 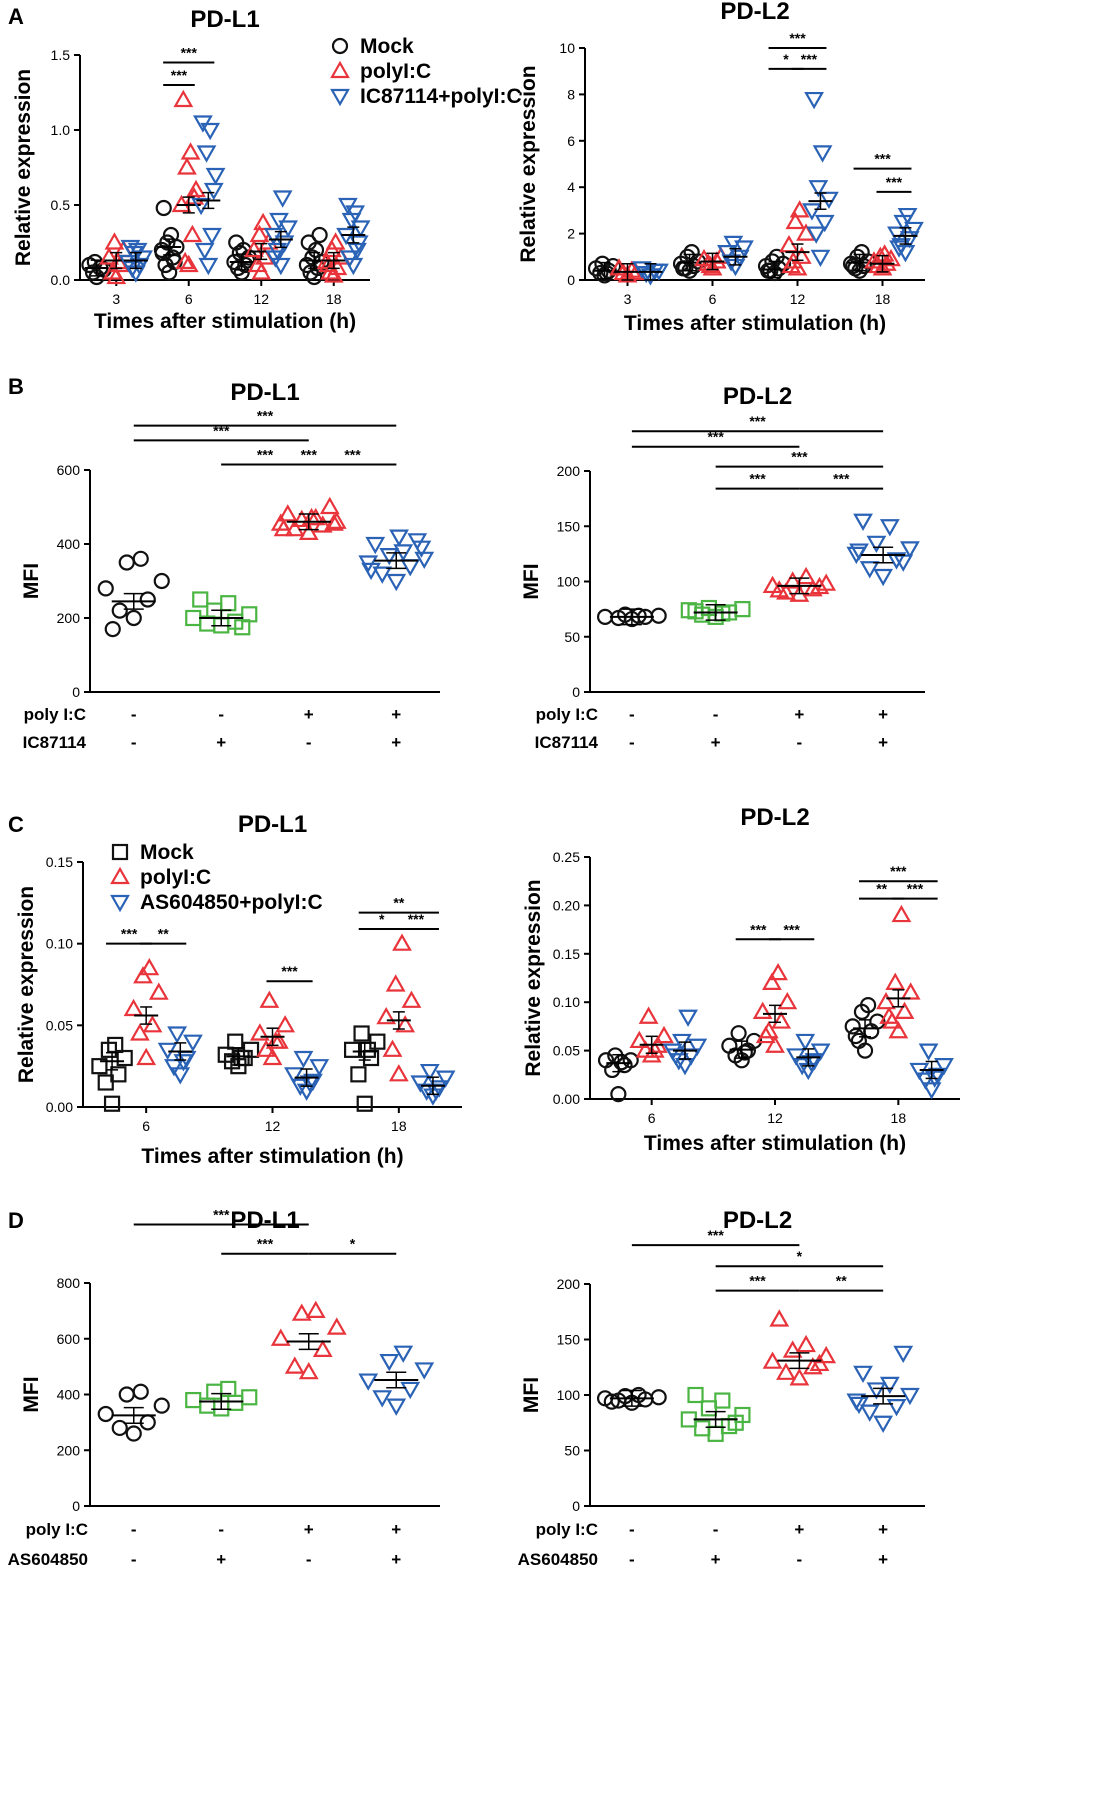 I want to click on y-tick-label: 800, so click(x=69, y=1283).